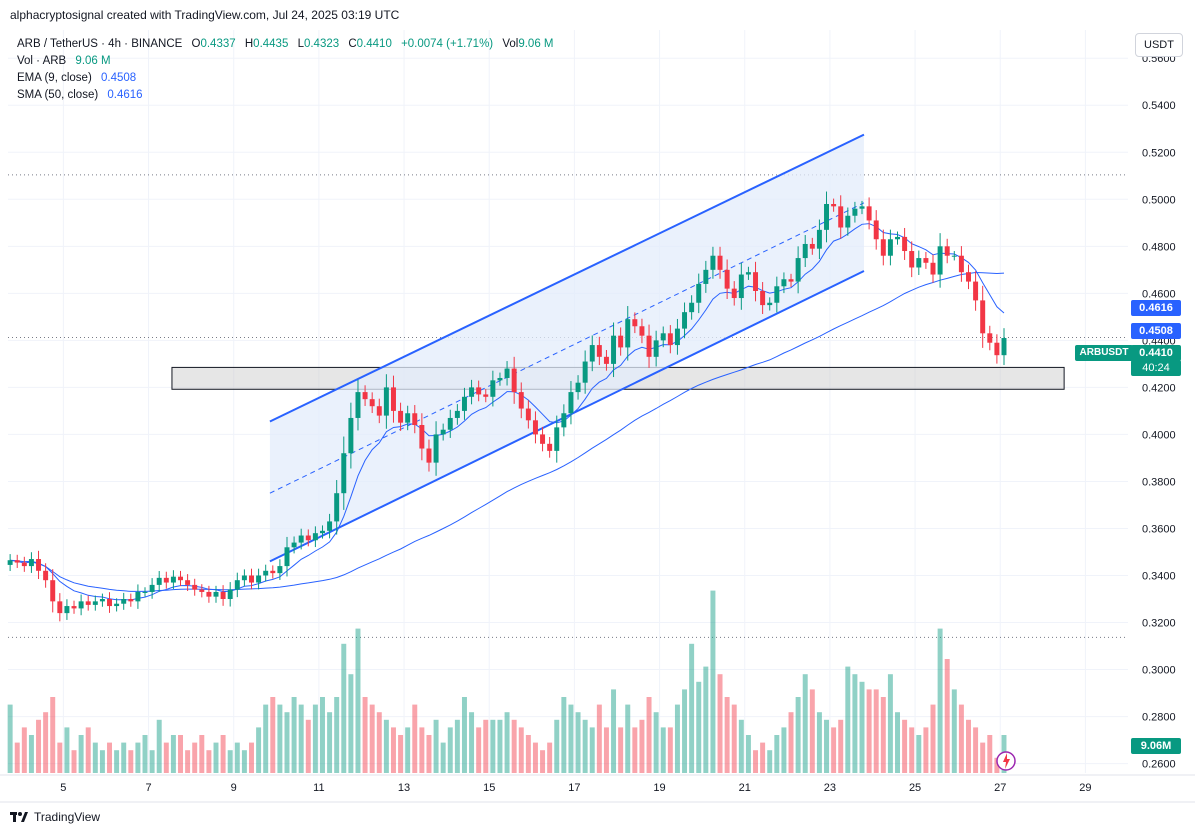  What do you see at coordinates (321, 44) in the screenshot?
I see `legend-low: 0.4323` at bounding box center [321, 44].